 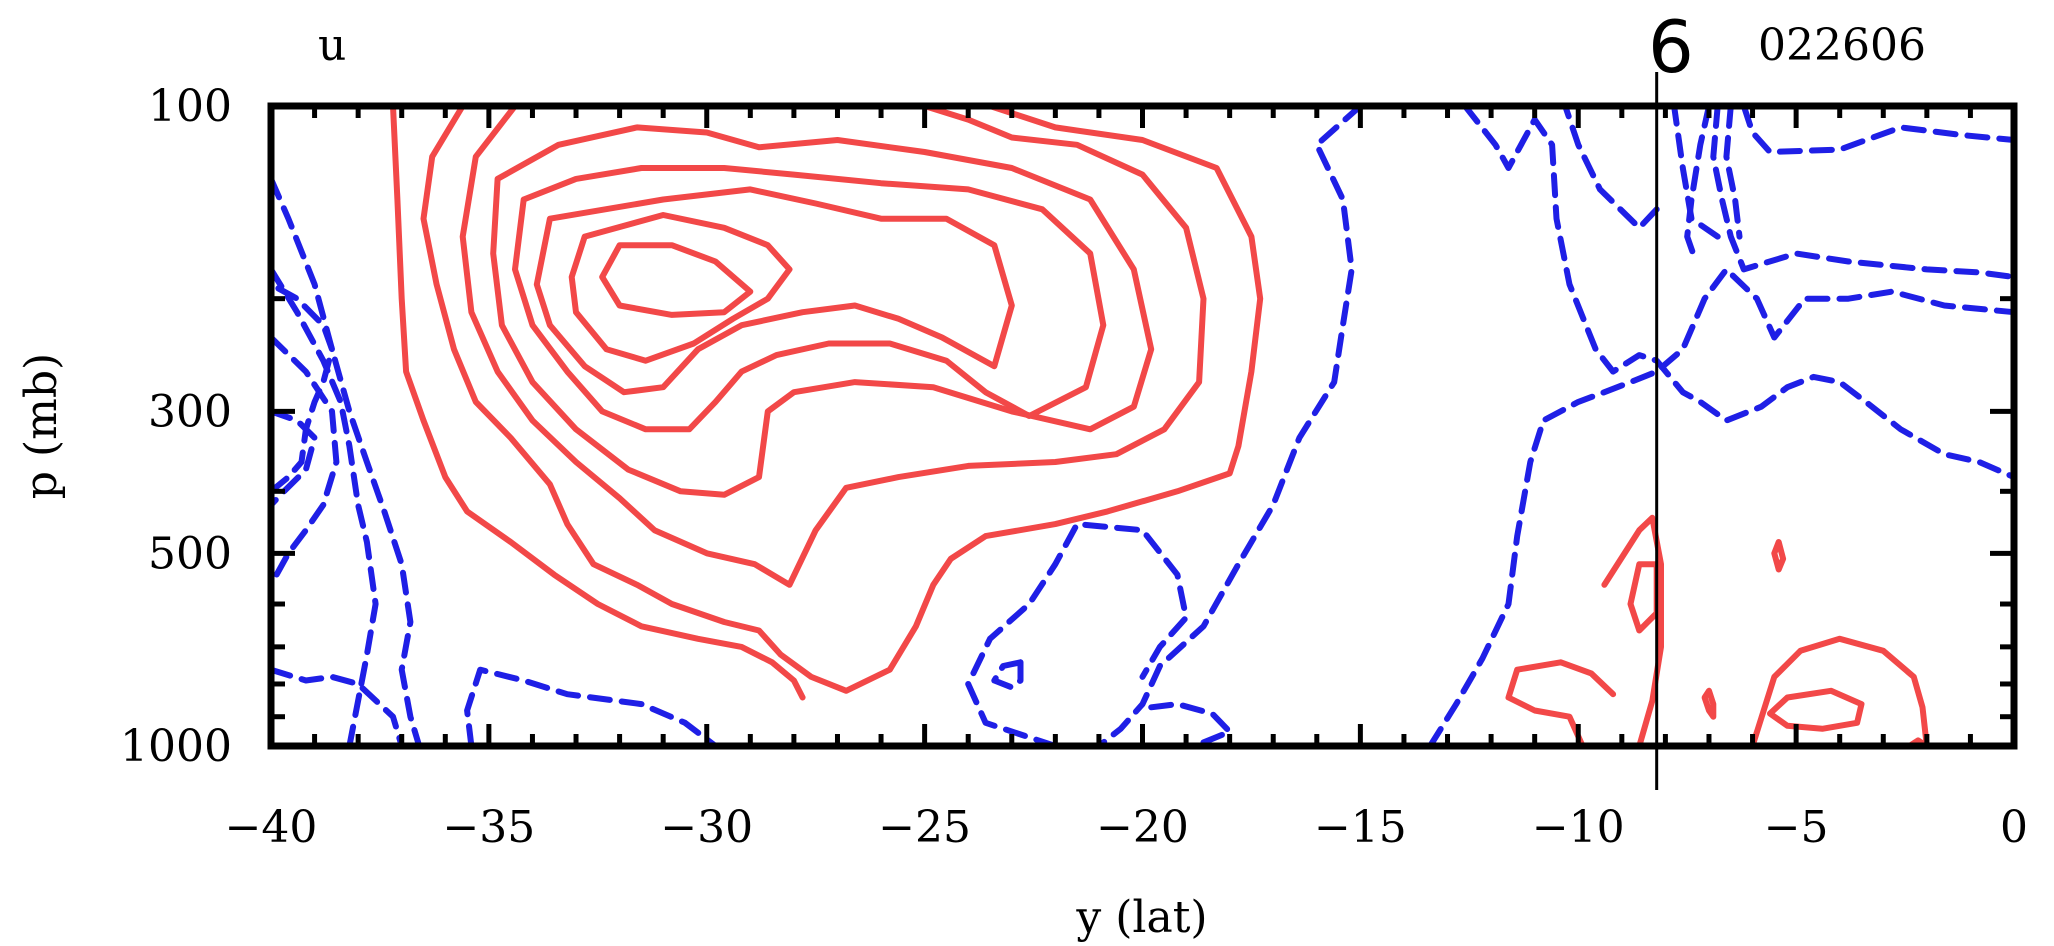 What do you see at coordinates (190, 553) in the screenshot?
I see `y-tick-label: 500` at bounding box center [190, 553].